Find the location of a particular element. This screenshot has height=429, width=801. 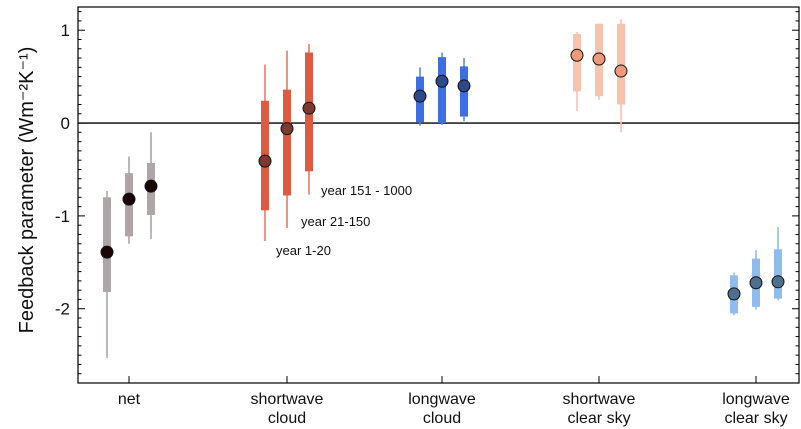

period-label-3: year 151 - 1000 is located at coordinates (366, 190).